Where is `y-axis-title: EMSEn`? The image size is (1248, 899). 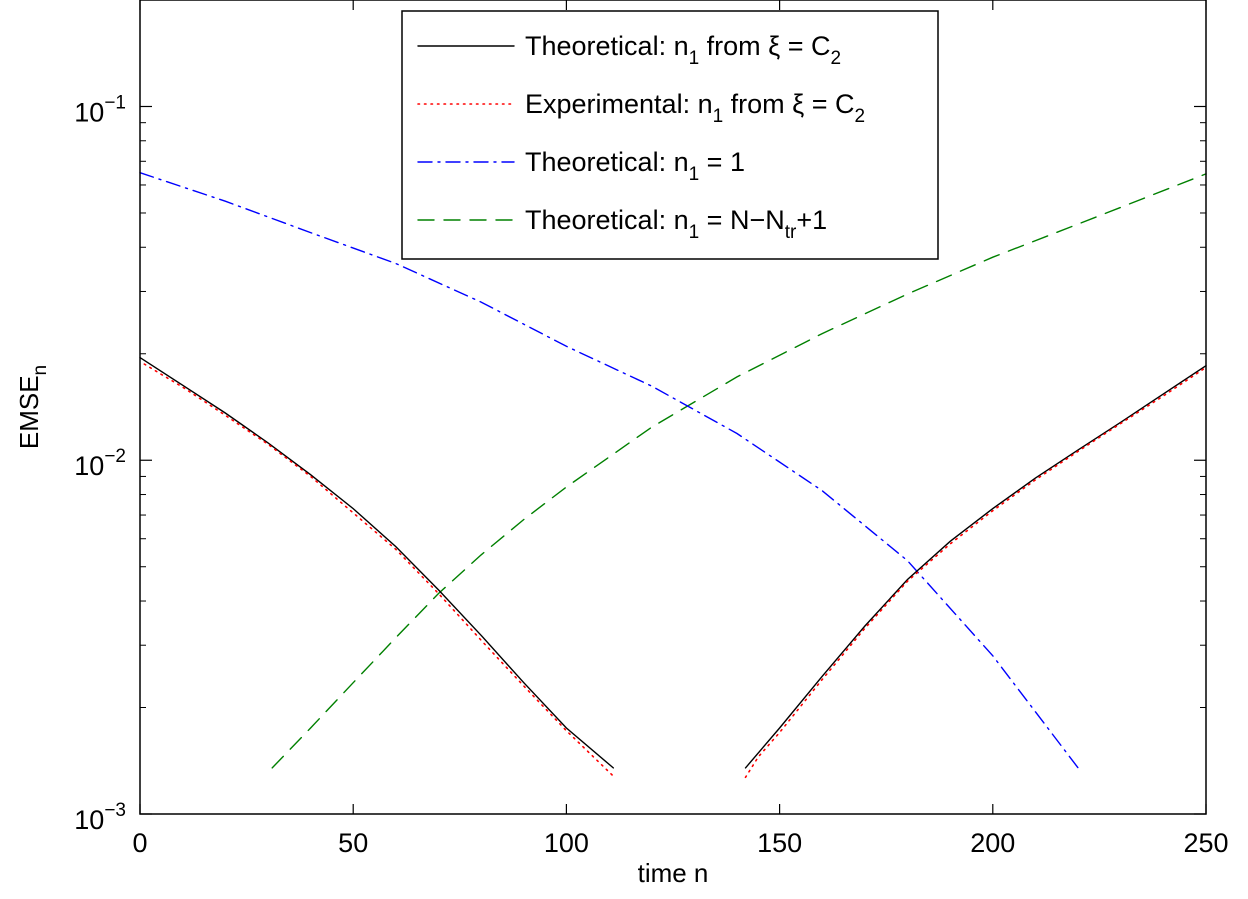
y-axis-title: EMSEn is located at coordinates (32, 407).